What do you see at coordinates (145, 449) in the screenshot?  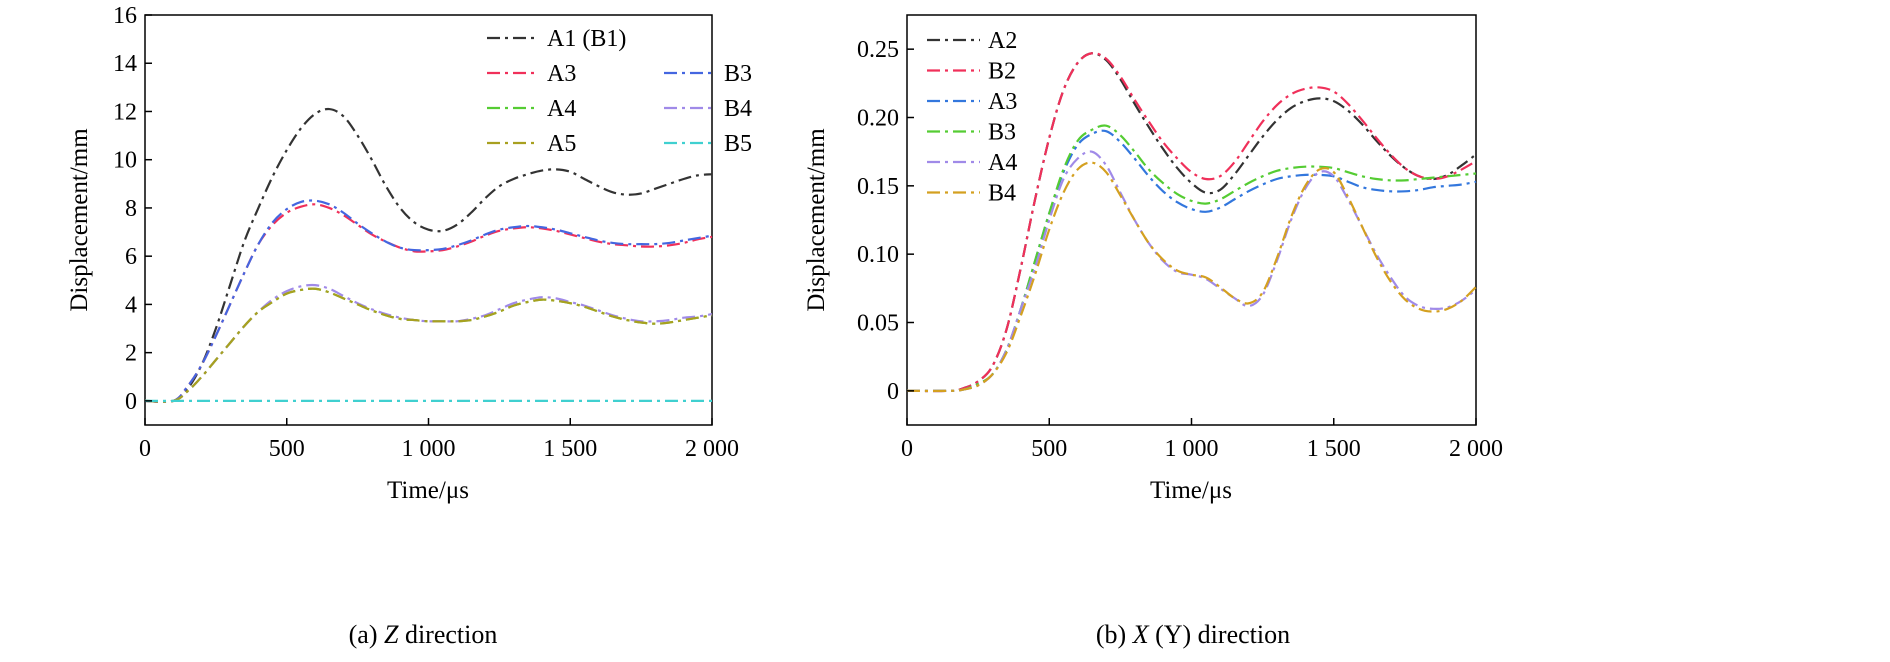 I see `chart-a-x-tick-label-0: 0` at bounding box center [145, 449].